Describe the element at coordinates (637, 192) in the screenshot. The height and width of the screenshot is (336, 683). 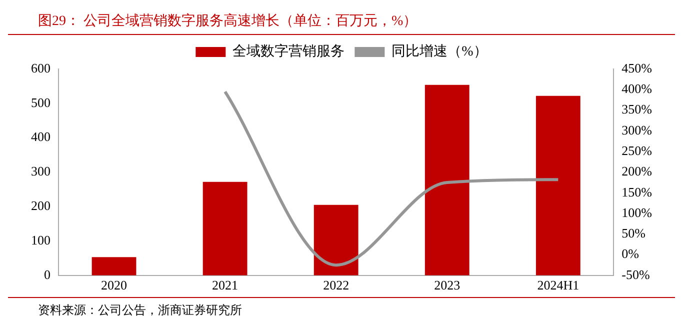
I see `y2-tick-label: 150%` at that location.